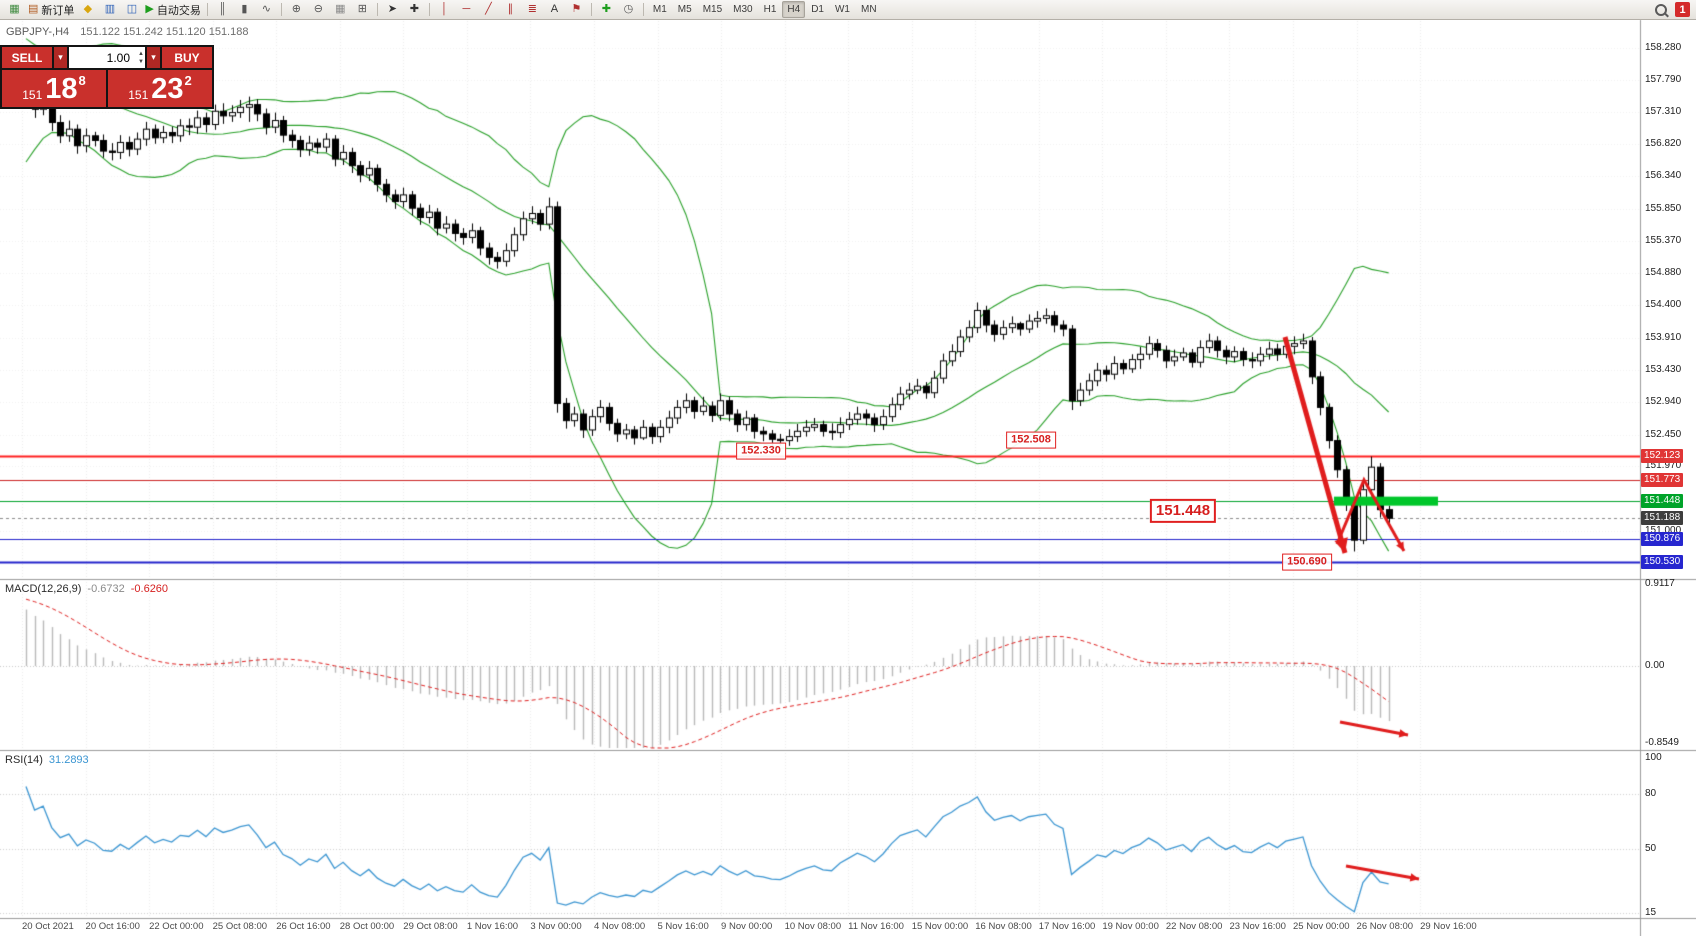 The width and height of the screenshot is (1696, 936). I want to click on buy-price-big: 23, so click(167, 89).